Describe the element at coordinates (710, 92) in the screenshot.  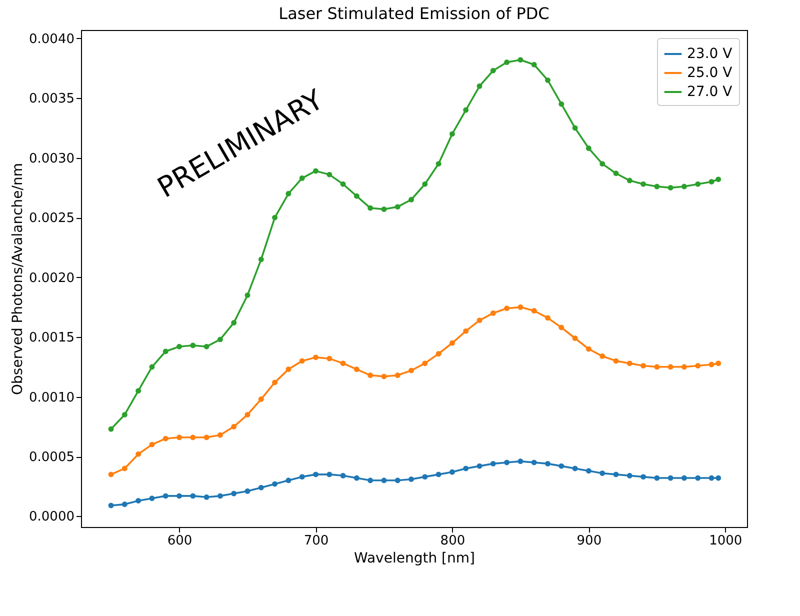
I see `legend-label: 27.0 V` at that location.